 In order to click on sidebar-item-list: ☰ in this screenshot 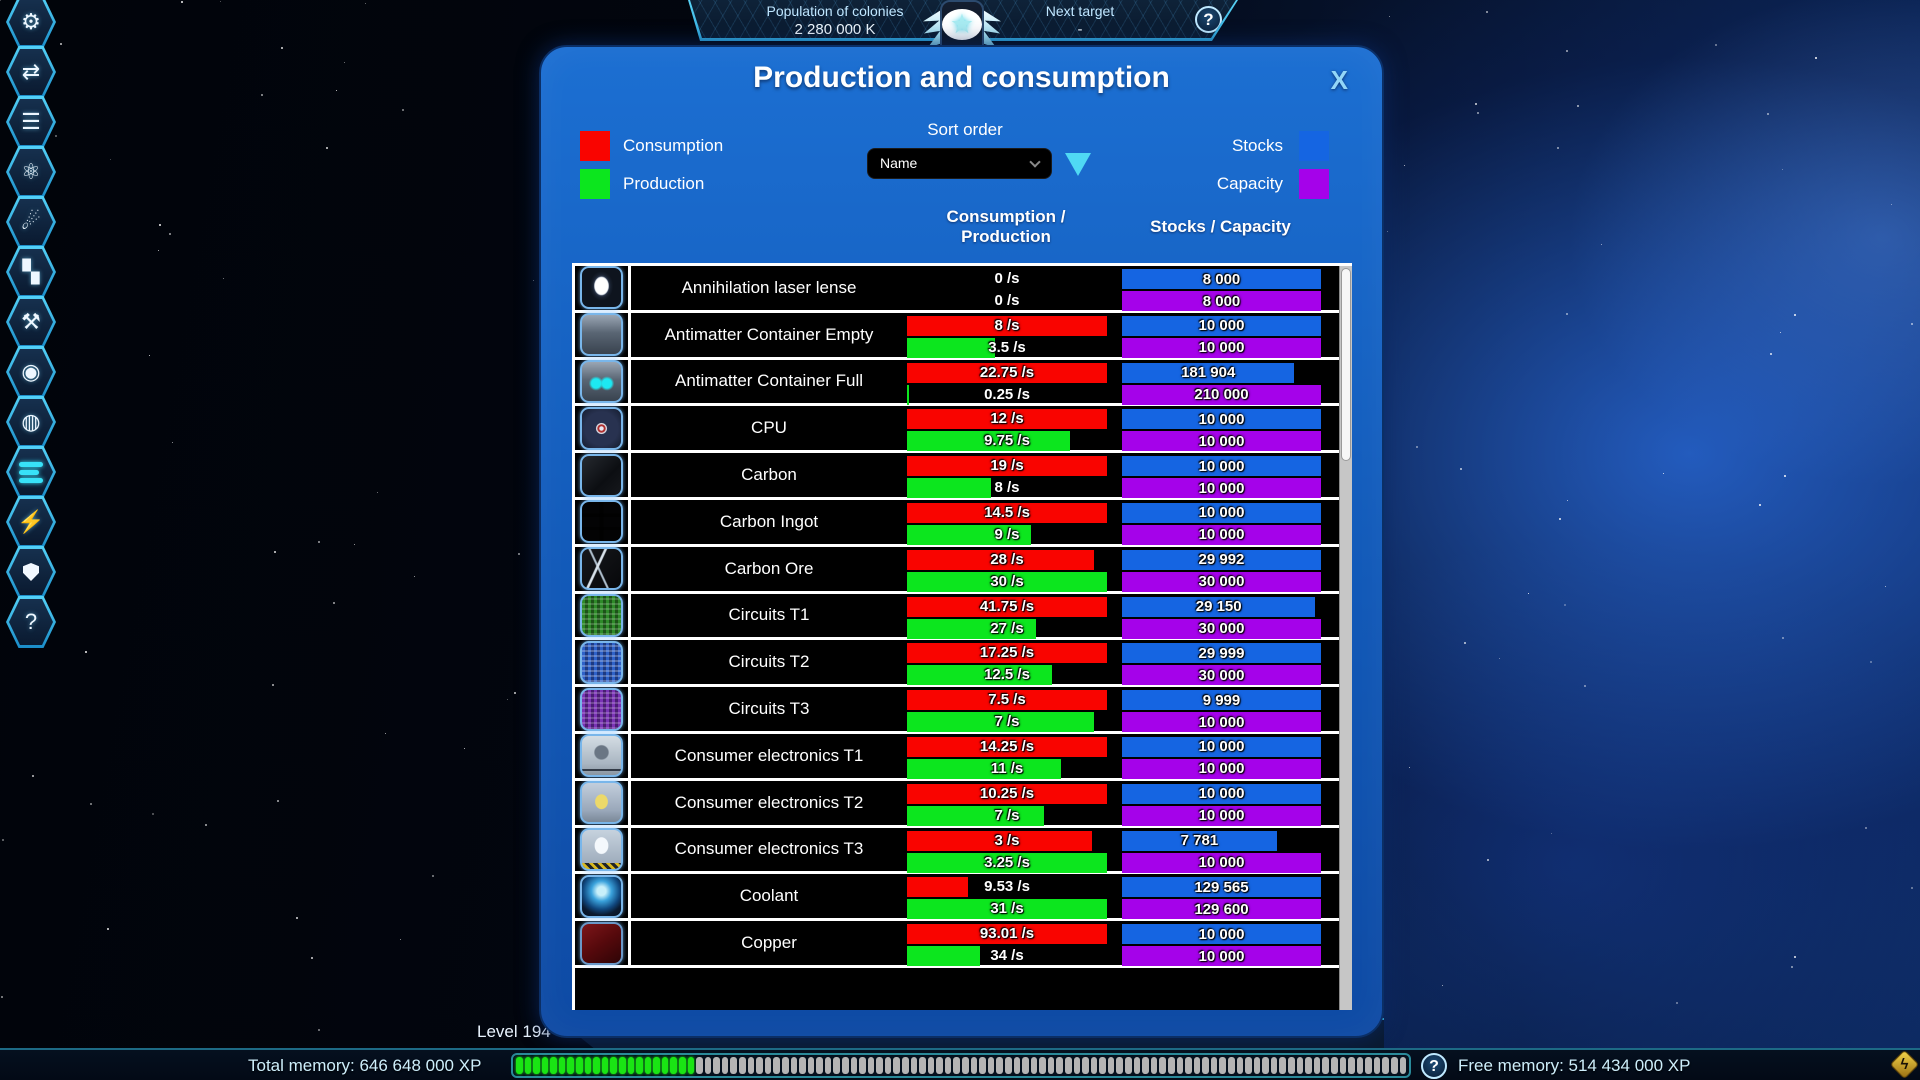, I will do `click(31, 122)`.